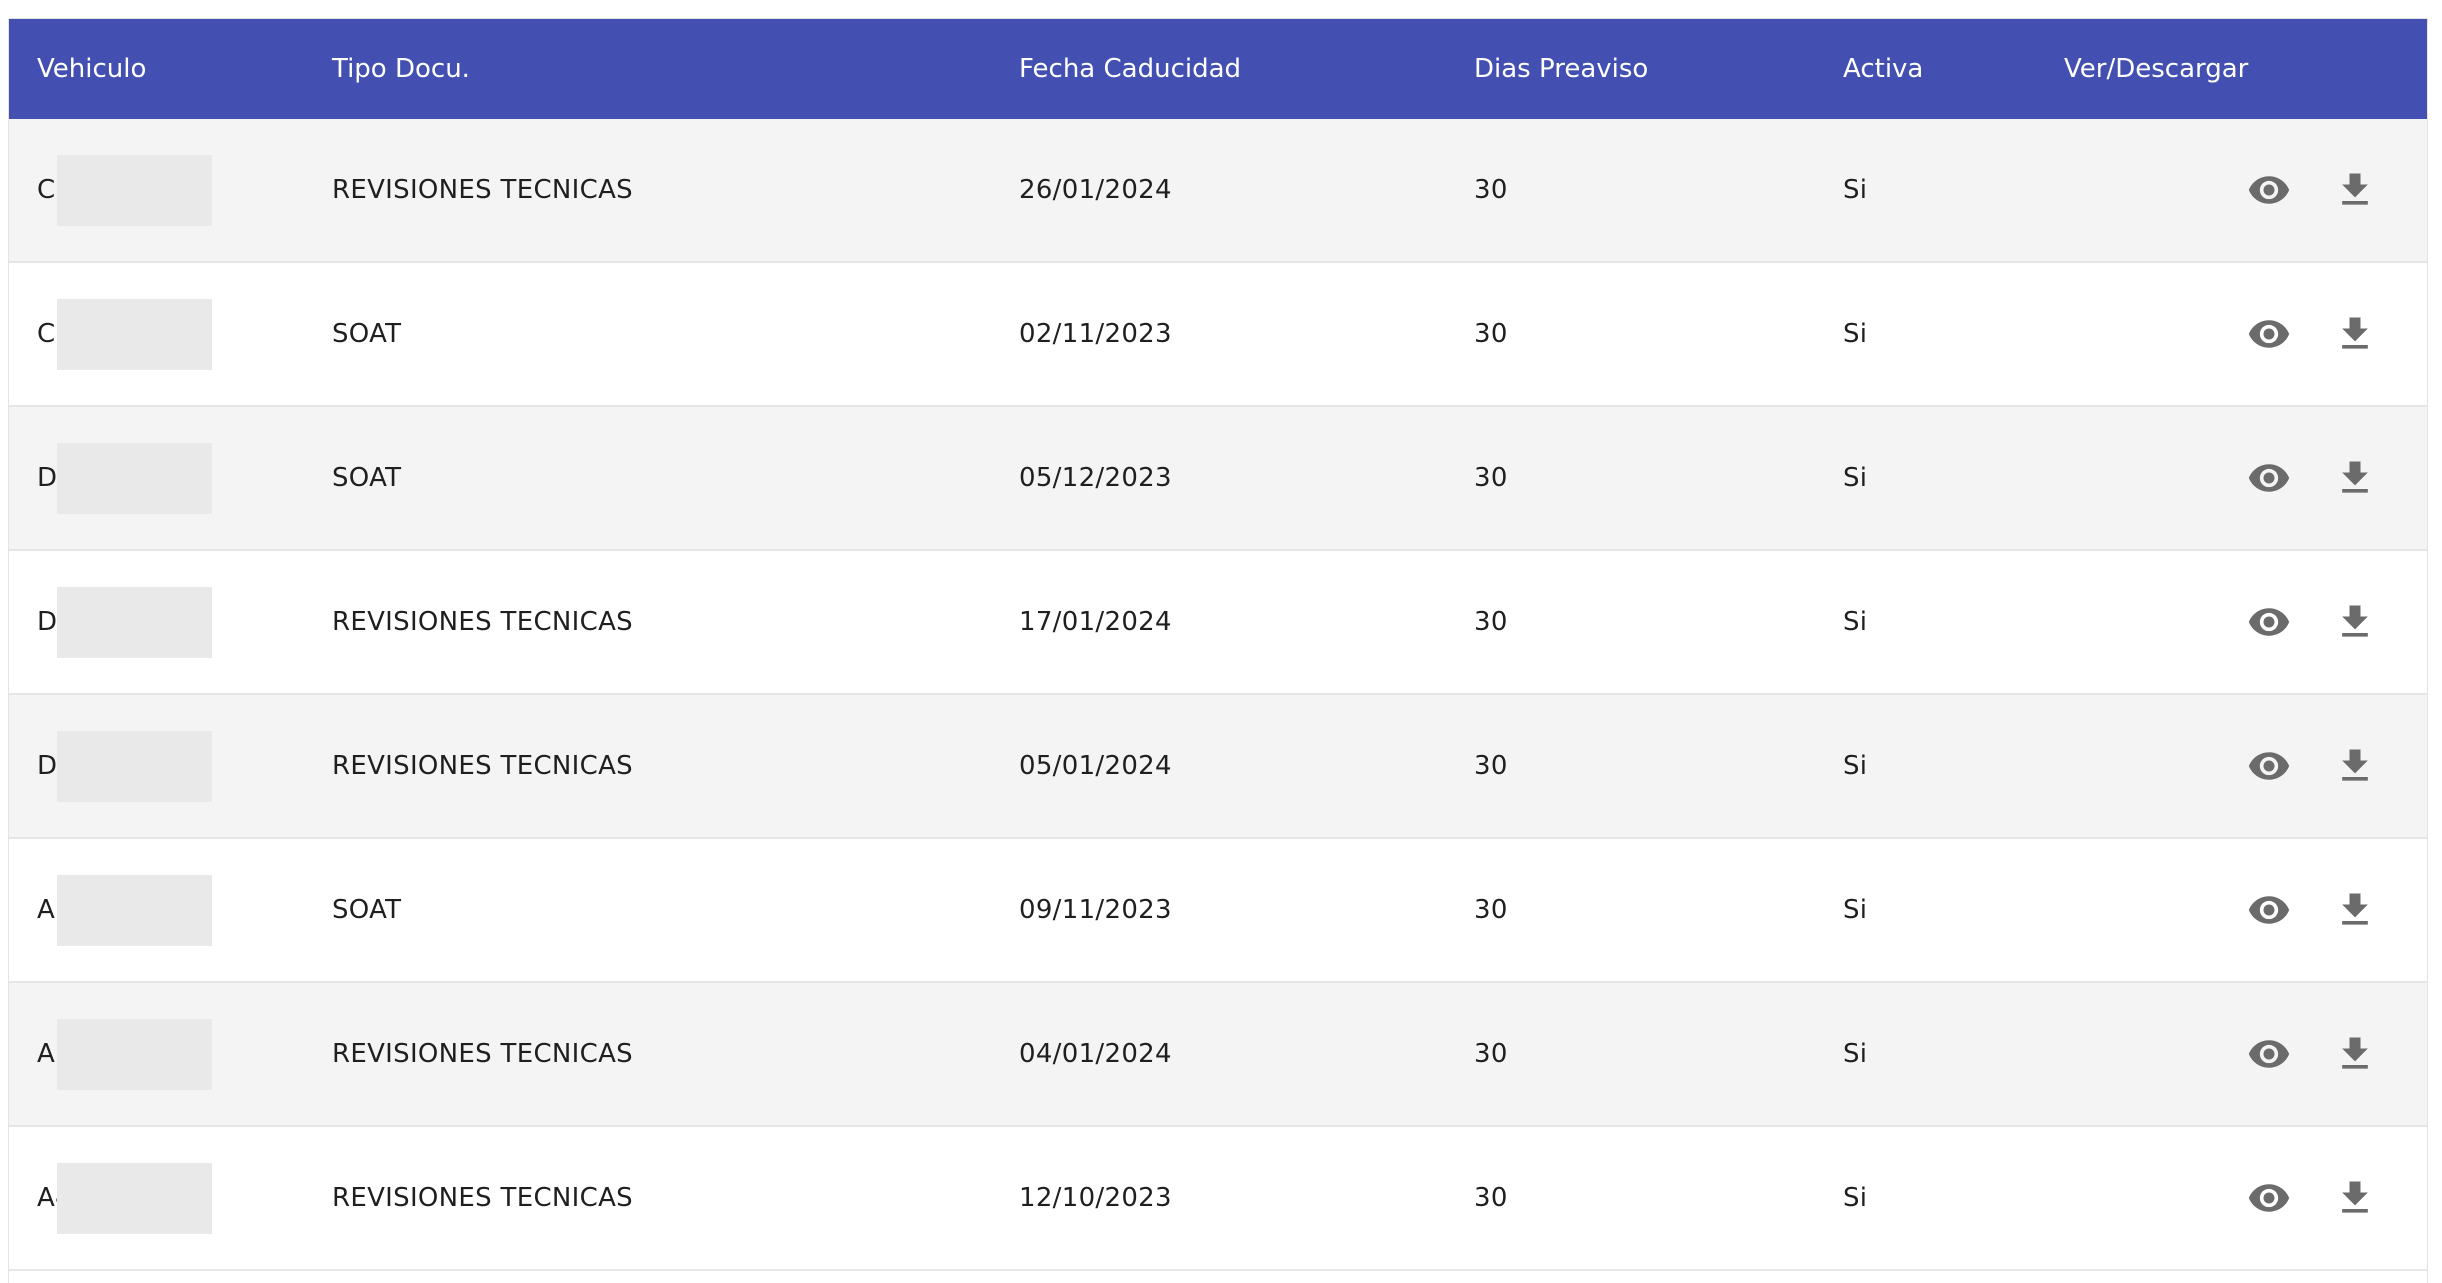 Image resolution: width=2442 pixels, height=1283 pixels. What do you see at coordinates (1218, 1199) in the screenshot?
I see `table-row: A4 REVISIONES TECNICAS 12/10/2023 30 Si` at bounding box center [1218, 1199].